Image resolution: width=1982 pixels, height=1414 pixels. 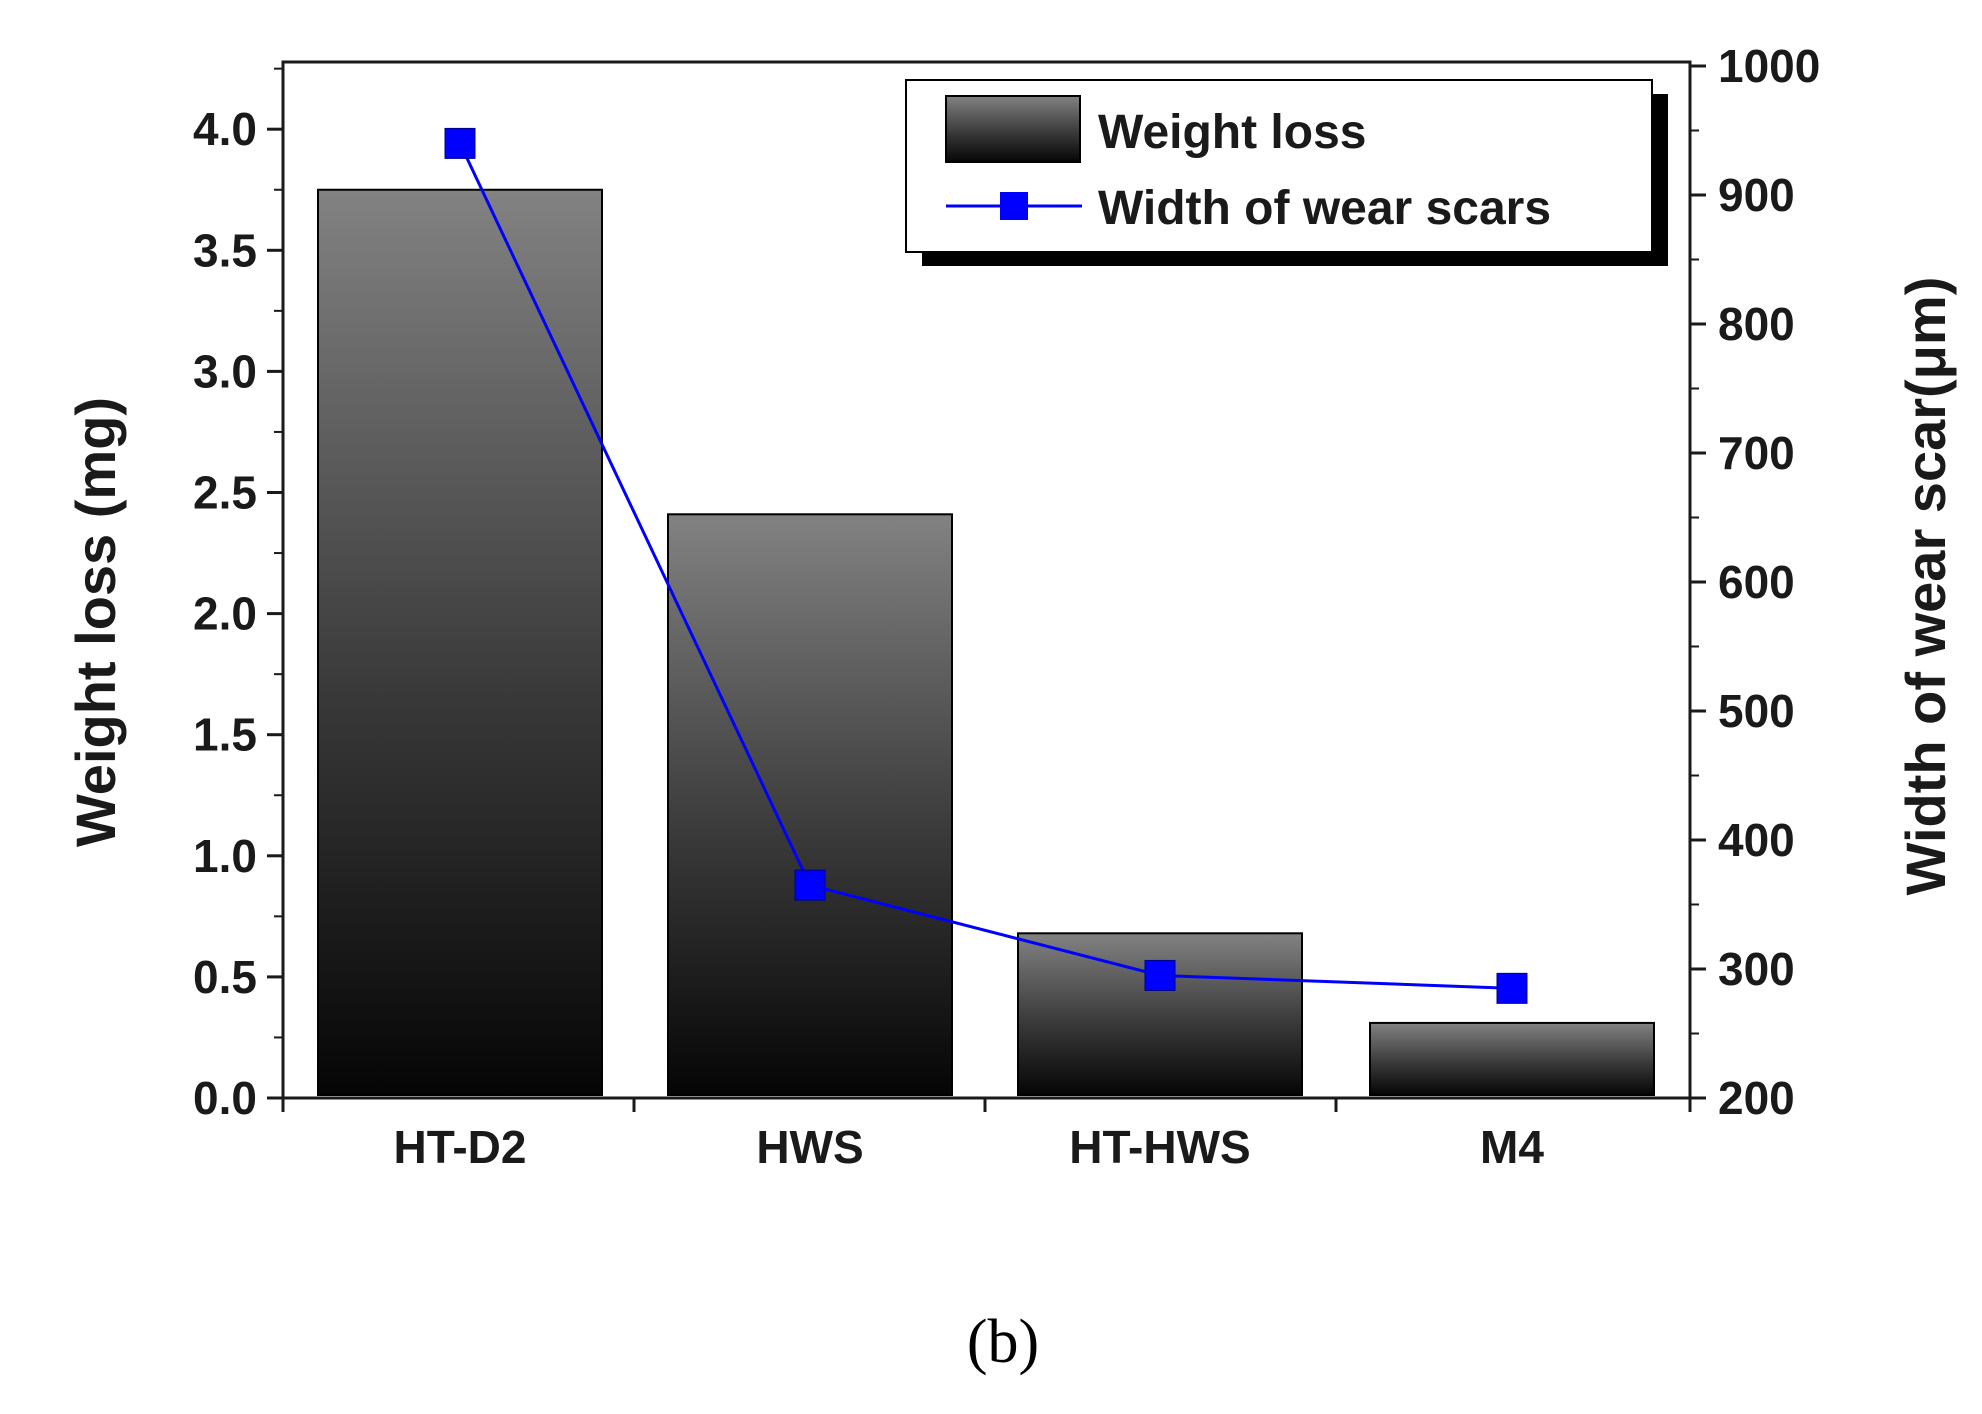 What do you see at coordinates (810, 885) in the screenshot?
I see `wear-scar-point-hws` at bounding box center [810, 885].